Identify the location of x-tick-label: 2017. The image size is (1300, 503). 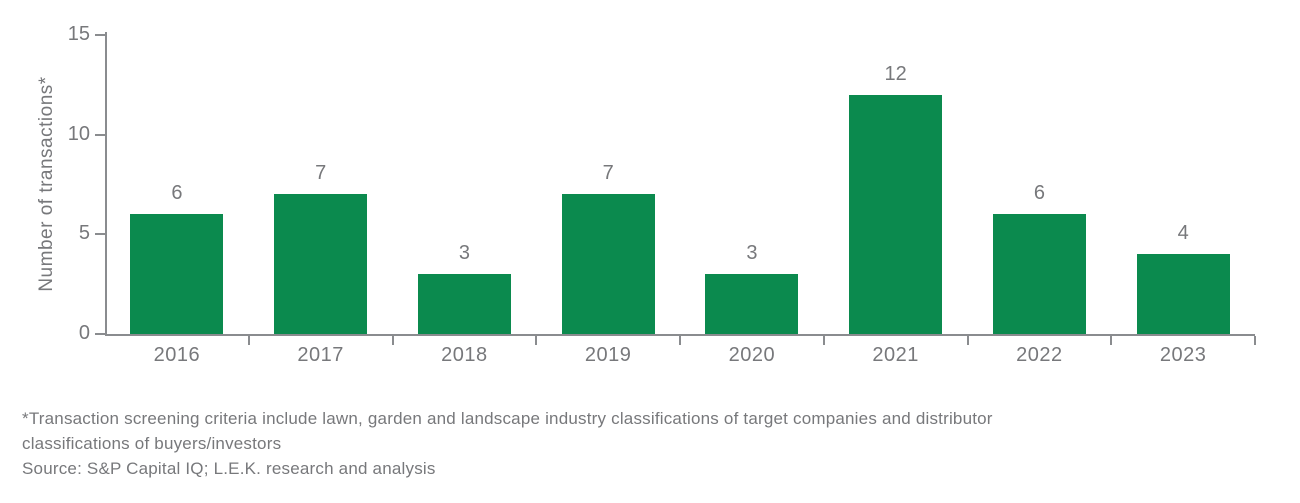
(320, 355).